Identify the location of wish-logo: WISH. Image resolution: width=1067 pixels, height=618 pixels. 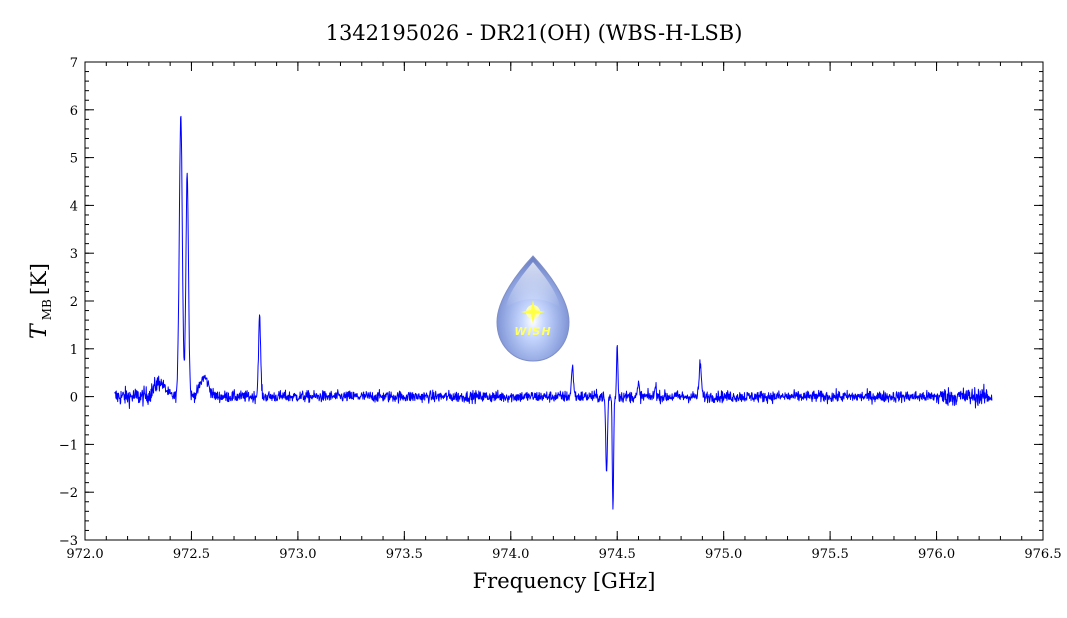
(533, 308).